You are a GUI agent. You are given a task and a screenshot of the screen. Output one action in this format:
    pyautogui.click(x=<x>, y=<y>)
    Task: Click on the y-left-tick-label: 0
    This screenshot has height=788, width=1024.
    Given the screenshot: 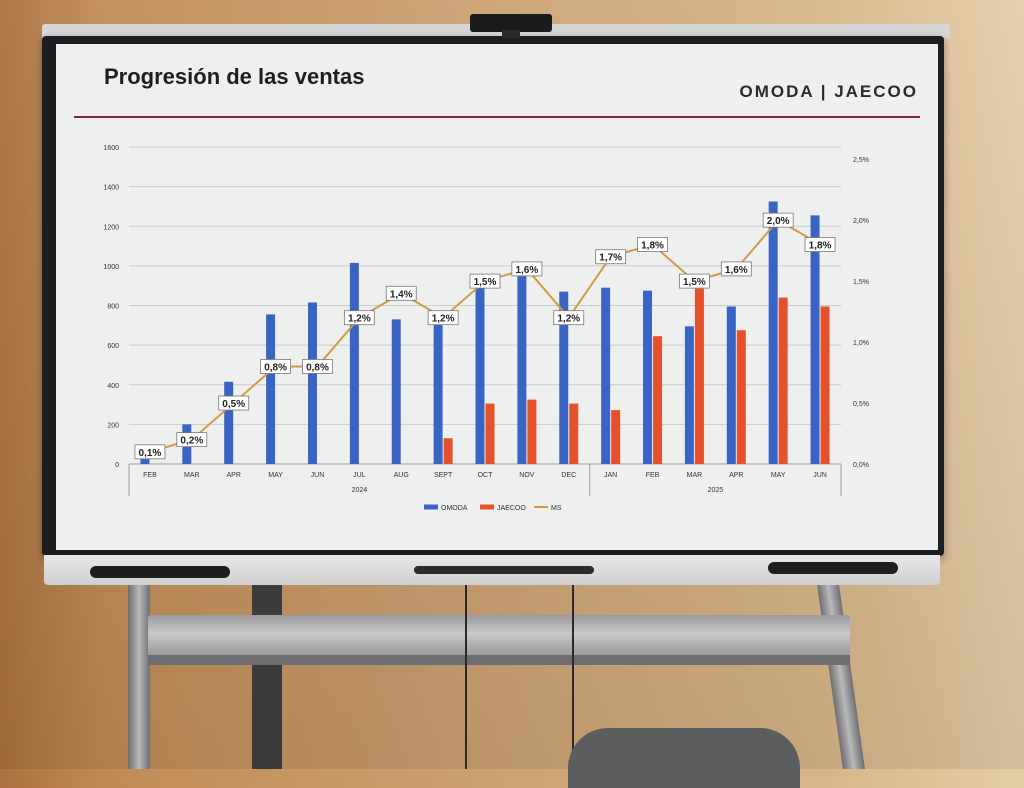 What is the action you would take?
    pyautogui.click(x=117, y=465)
    